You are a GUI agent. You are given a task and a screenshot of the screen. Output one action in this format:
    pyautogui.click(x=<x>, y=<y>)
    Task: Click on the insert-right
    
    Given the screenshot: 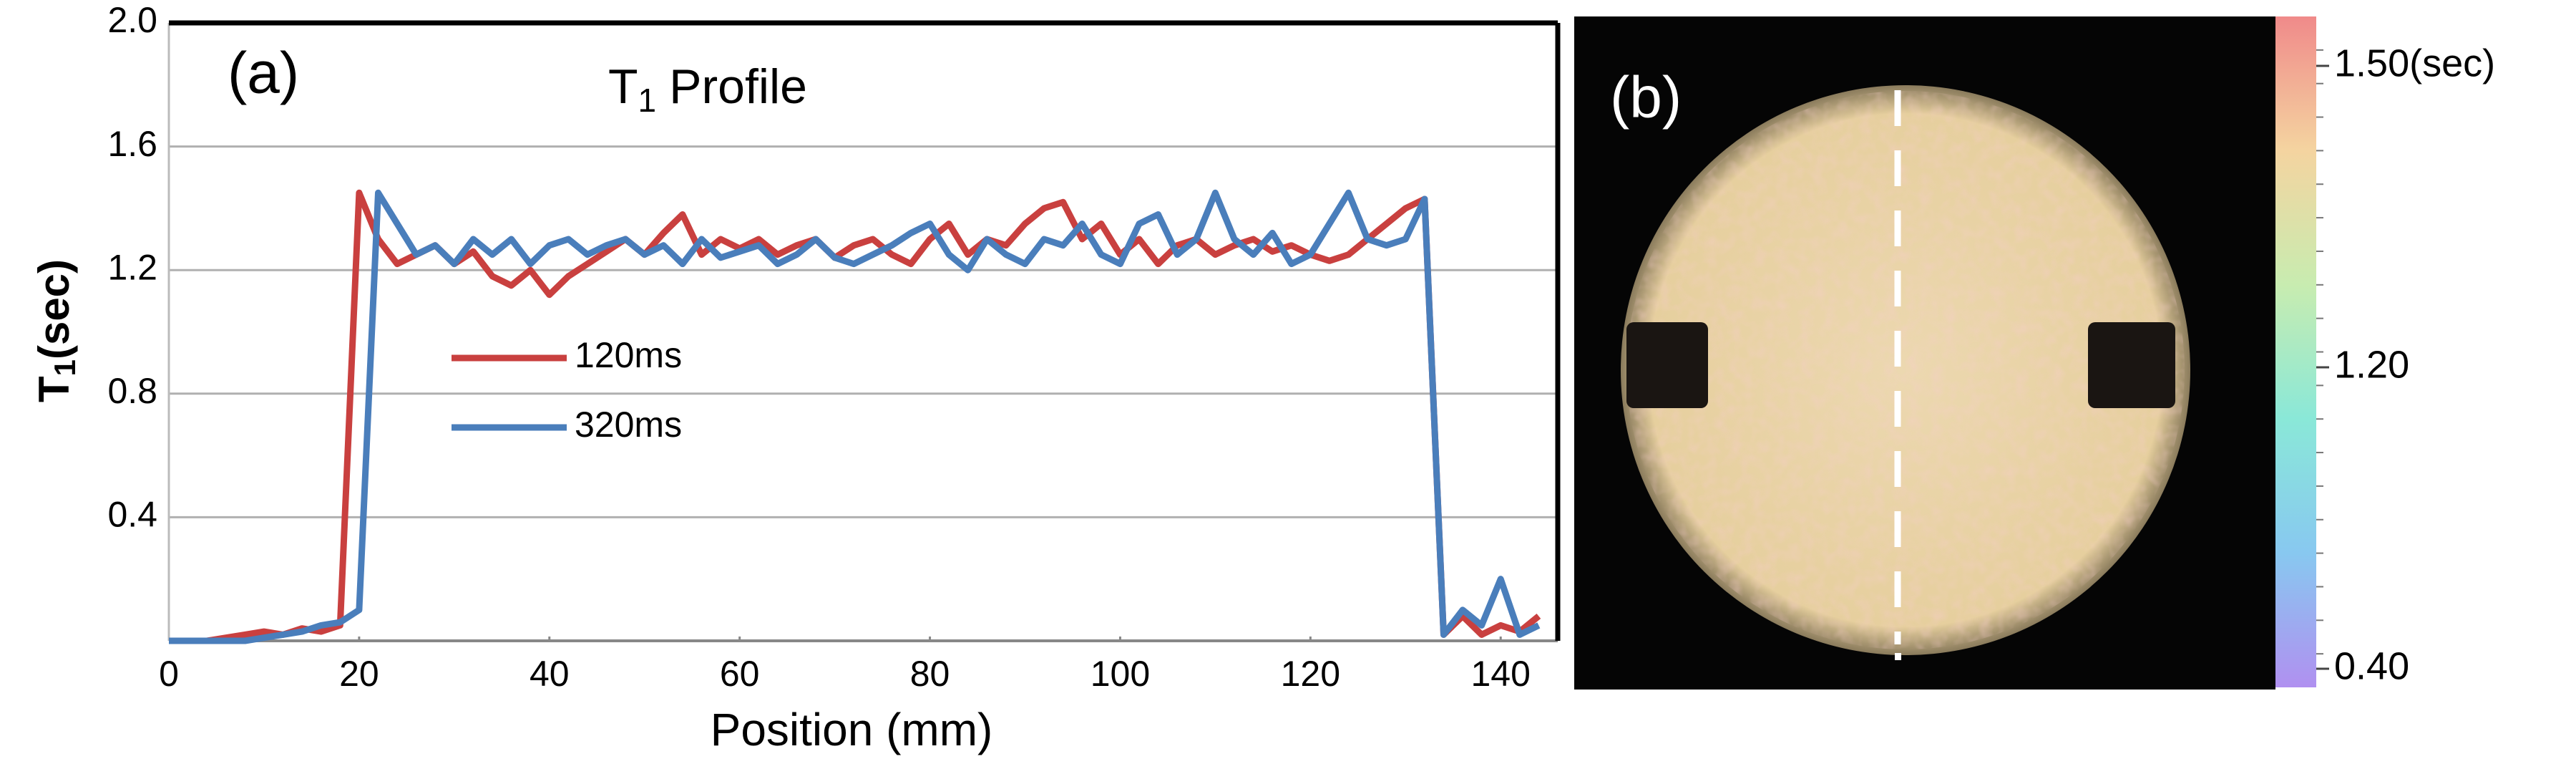 What is the action you would take?
    pyautogui.click(x=2131, y=365)
    